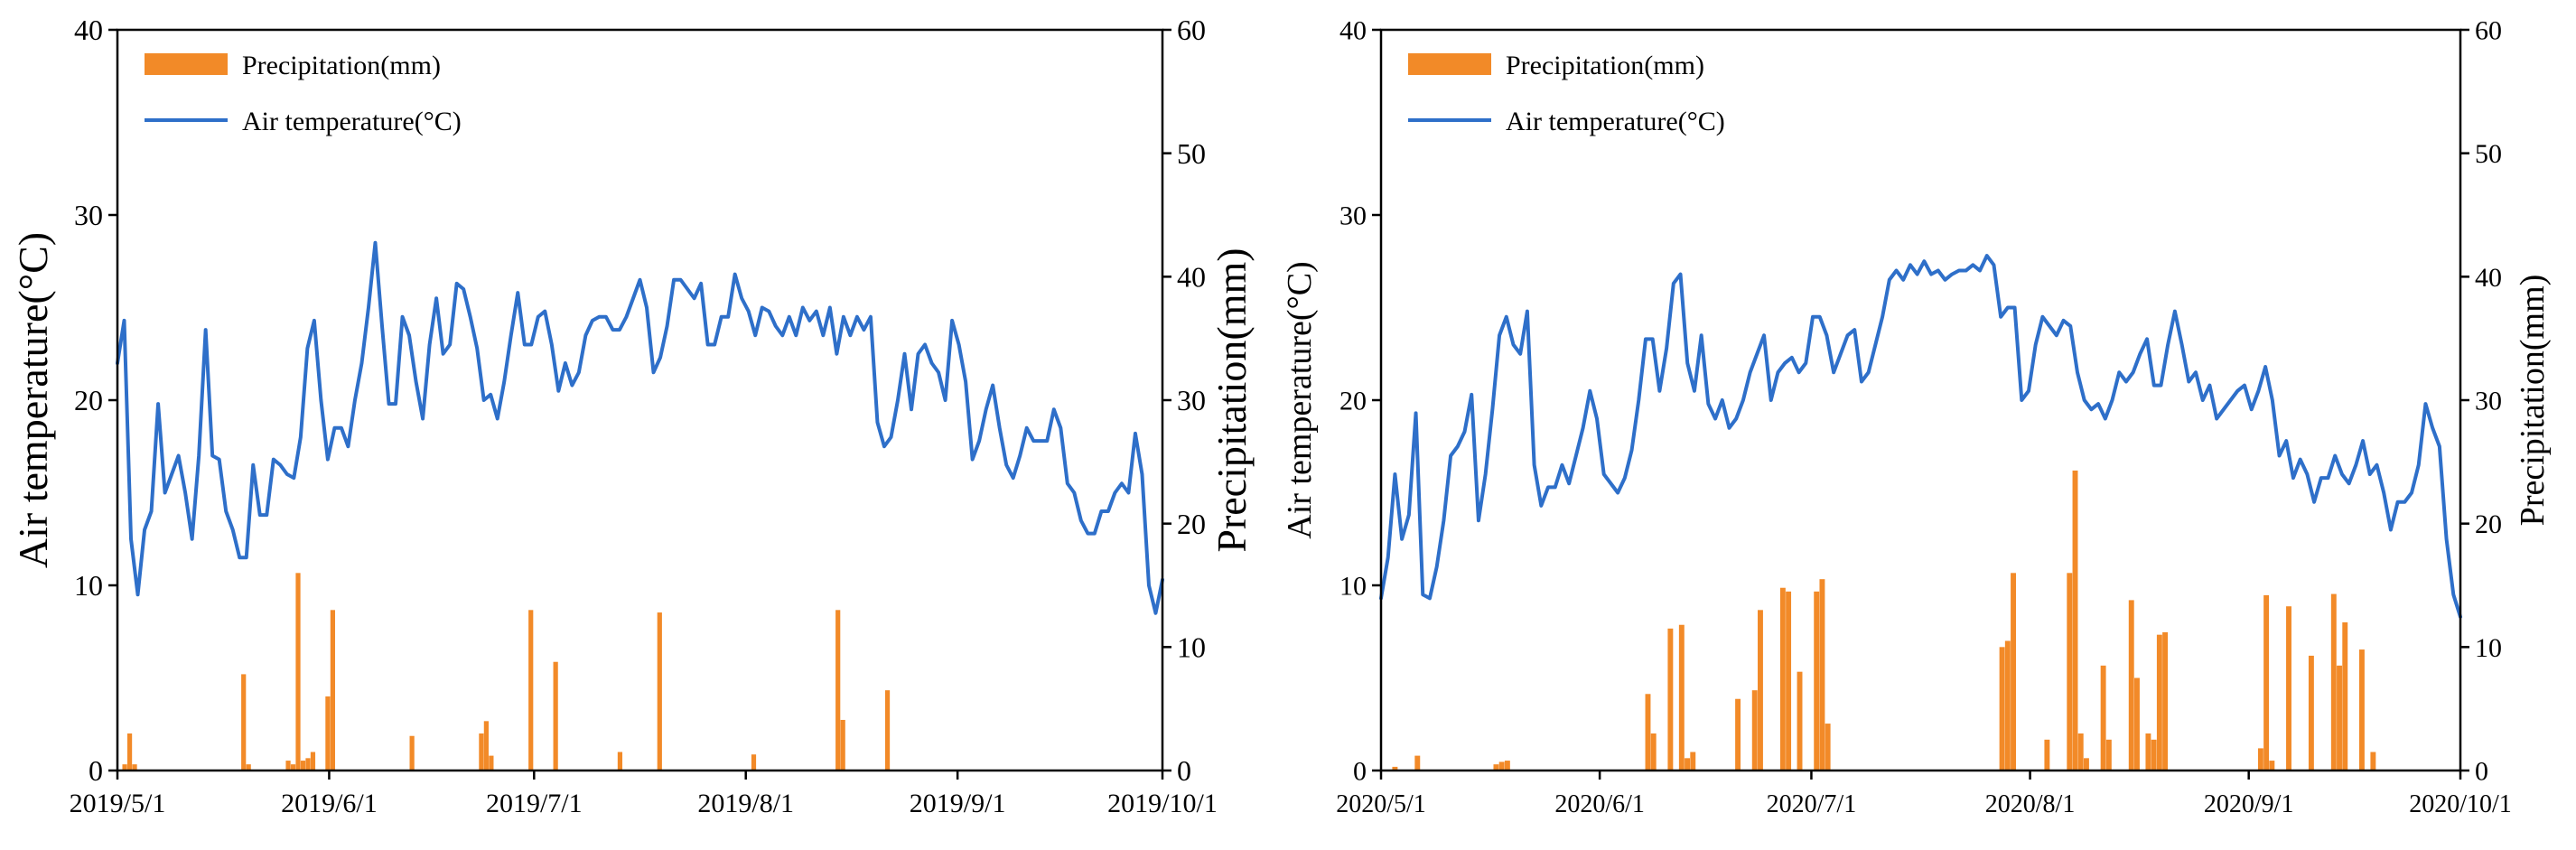  What do you see at coordinates (535, 804) in the screenshot?
I see `x-tick-label: 2019/7/1` at bounding box center [535, 804].